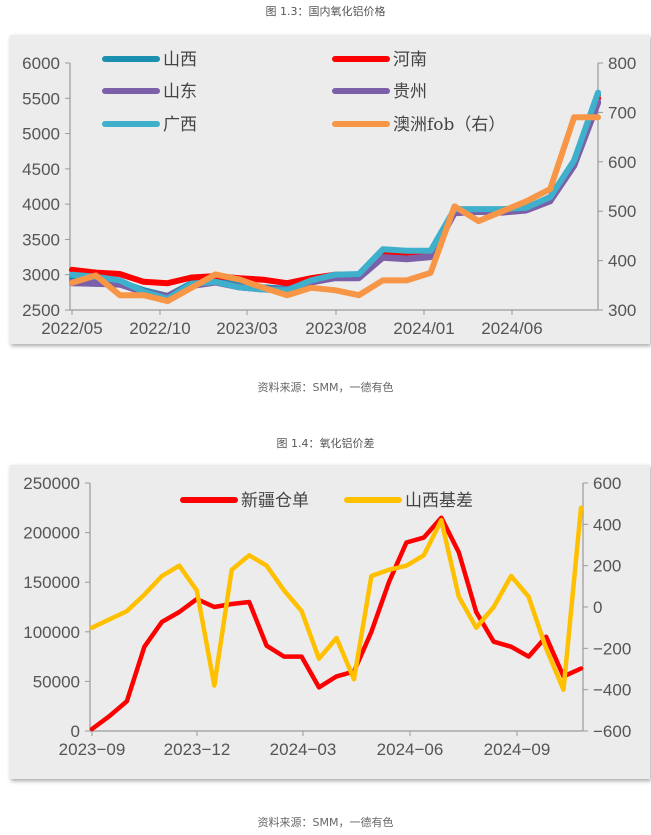  I want to click on x-tick-label: 2024−06, so click(410, 749).